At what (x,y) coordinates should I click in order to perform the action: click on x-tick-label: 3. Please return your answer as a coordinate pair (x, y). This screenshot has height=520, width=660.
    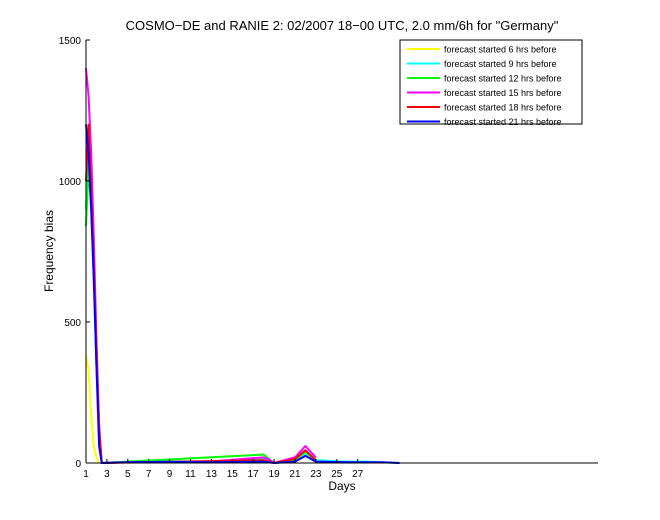
    Looking at the image, I should click on (107, 474).